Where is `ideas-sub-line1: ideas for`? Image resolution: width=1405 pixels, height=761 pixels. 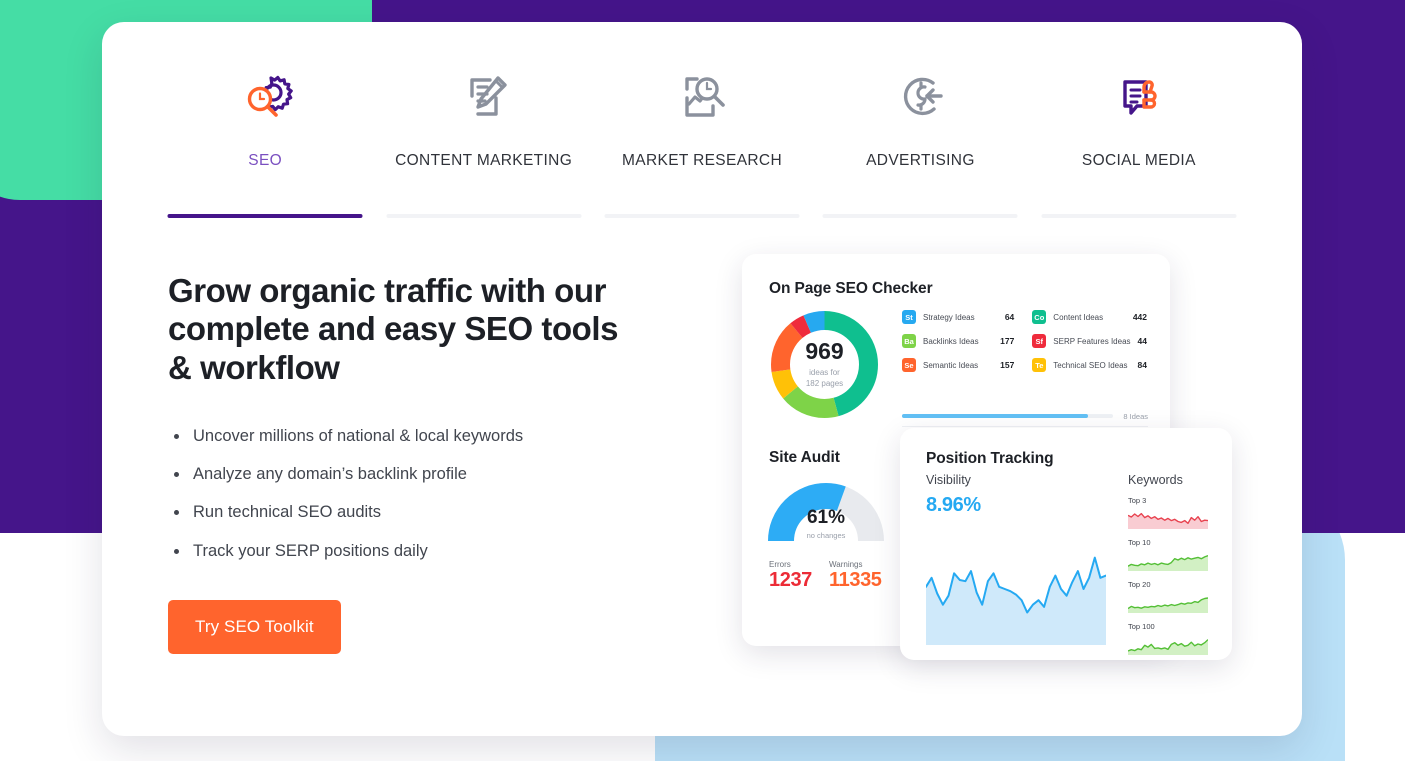 ideas-sub-line1: ideas for is located at coordinates (824, 373).